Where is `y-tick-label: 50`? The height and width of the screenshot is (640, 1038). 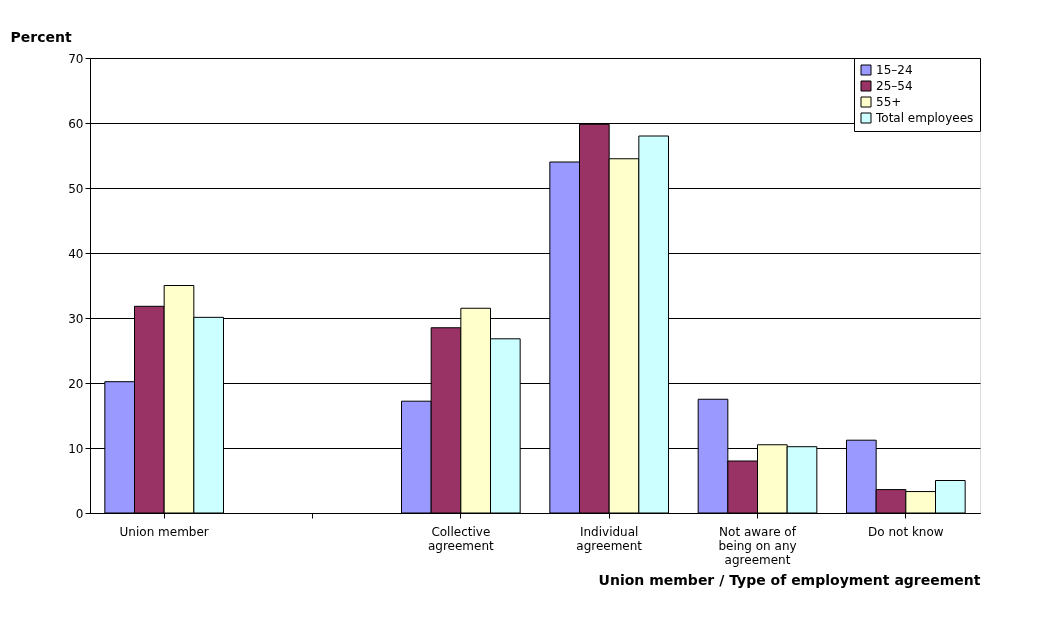 y-tick-label: 50 is located at coordinates (76, 188).